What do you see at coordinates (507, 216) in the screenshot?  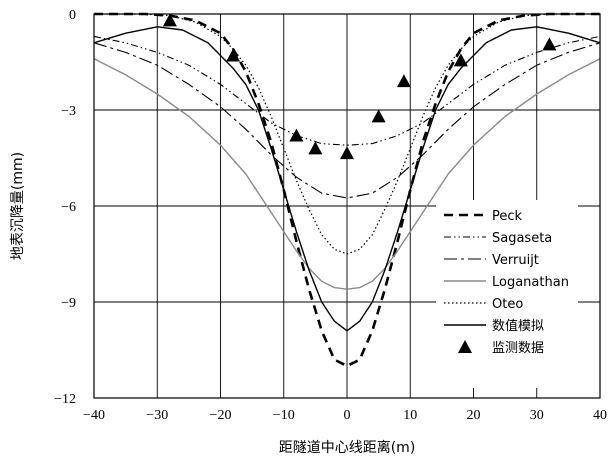 I see `legend-label: Peck` at bounding box center [507, 216].